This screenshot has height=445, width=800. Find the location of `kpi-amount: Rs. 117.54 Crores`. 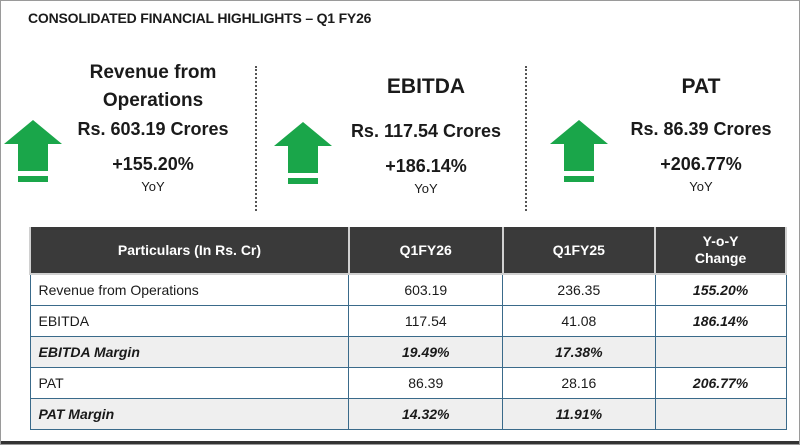

kpi-amount: Rs. 117.54 Crores is located at coordinates (426, 131).